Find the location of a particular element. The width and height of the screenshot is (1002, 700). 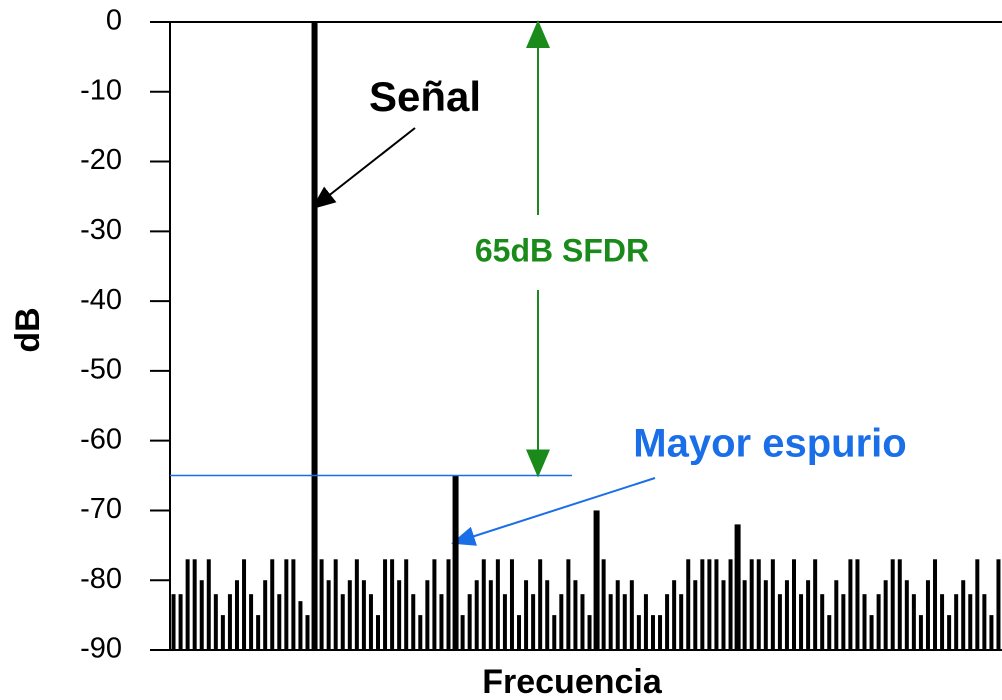

sfdr-label: 65dB SFDR is located at coordinates (562, 250).